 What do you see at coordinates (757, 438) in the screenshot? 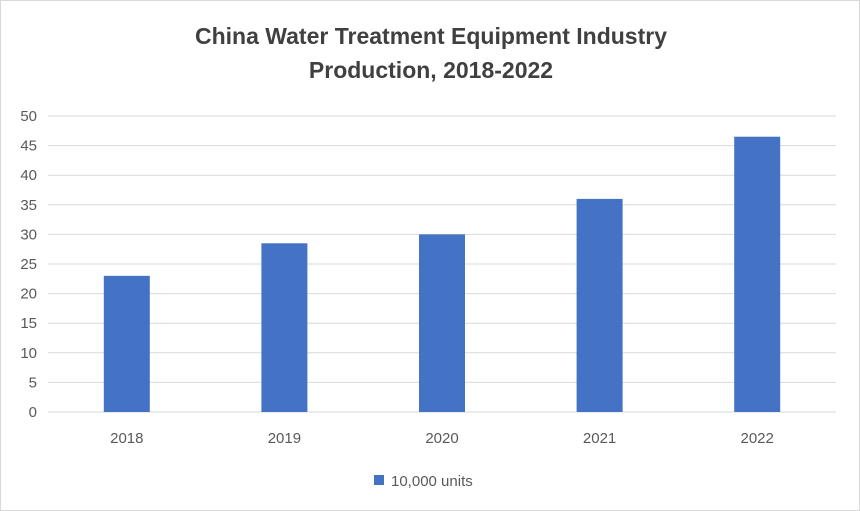
I see `x-tick-label: 2022` at bounding box center [757, 438].